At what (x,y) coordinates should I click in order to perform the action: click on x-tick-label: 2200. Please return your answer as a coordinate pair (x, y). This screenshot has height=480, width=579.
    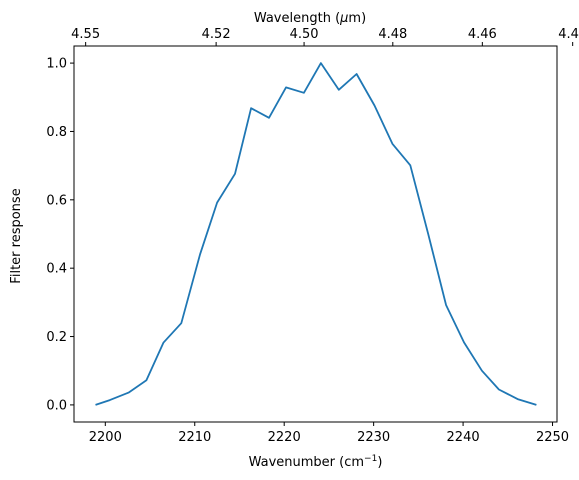
    Looking at the image, I should click on (105, 437).